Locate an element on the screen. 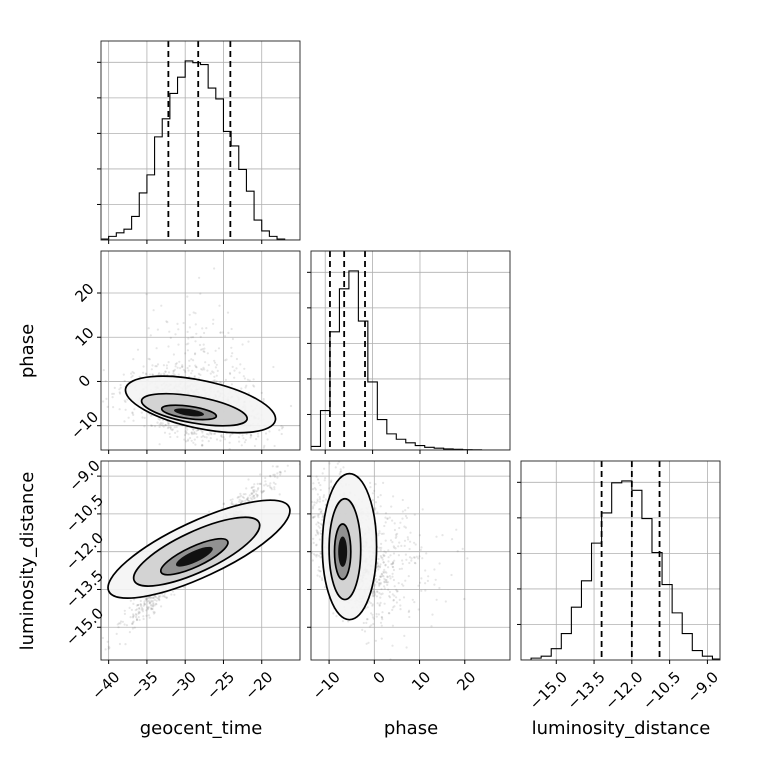 The width and height of the screenshot is (760, 760). x-tick-label: −13.5 is located at coordinates (586, 690).